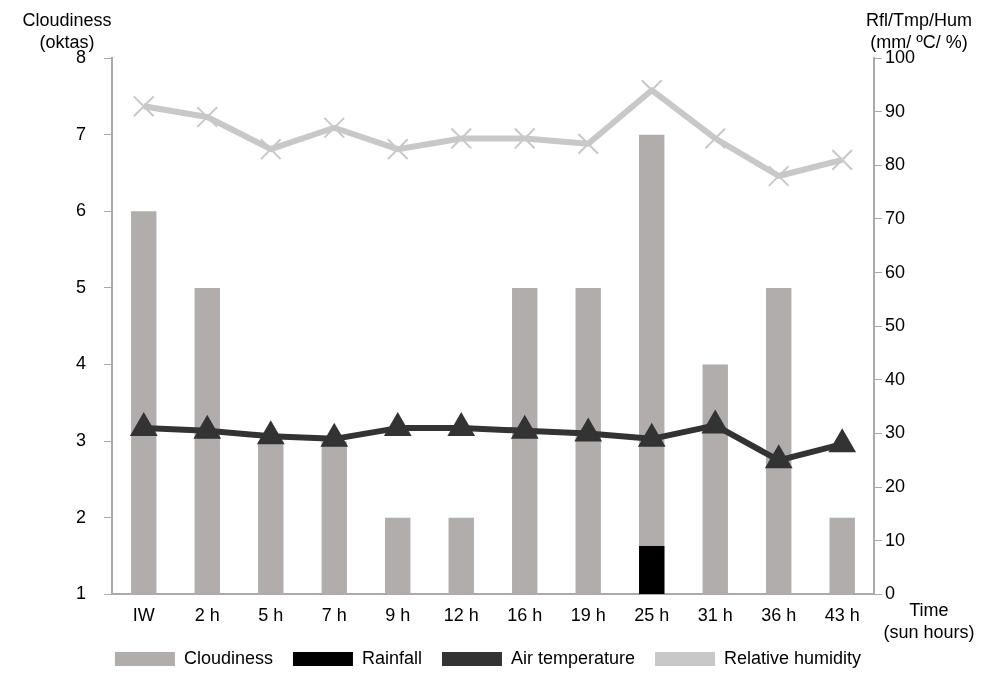 This screenshot has height=686, width=1001. Describe the element at coordinates (334, 615) in the screenshot. I see `x-tick-label: 7 h` at that location.